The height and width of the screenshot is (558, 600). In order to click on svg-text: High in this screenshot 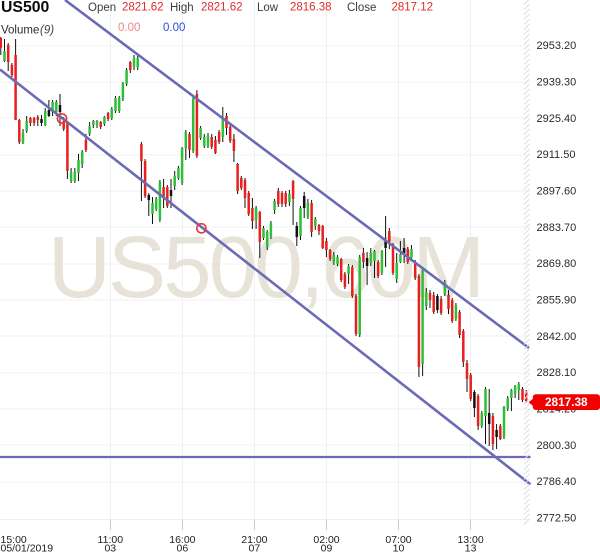, I will do `click(182, 8)`.